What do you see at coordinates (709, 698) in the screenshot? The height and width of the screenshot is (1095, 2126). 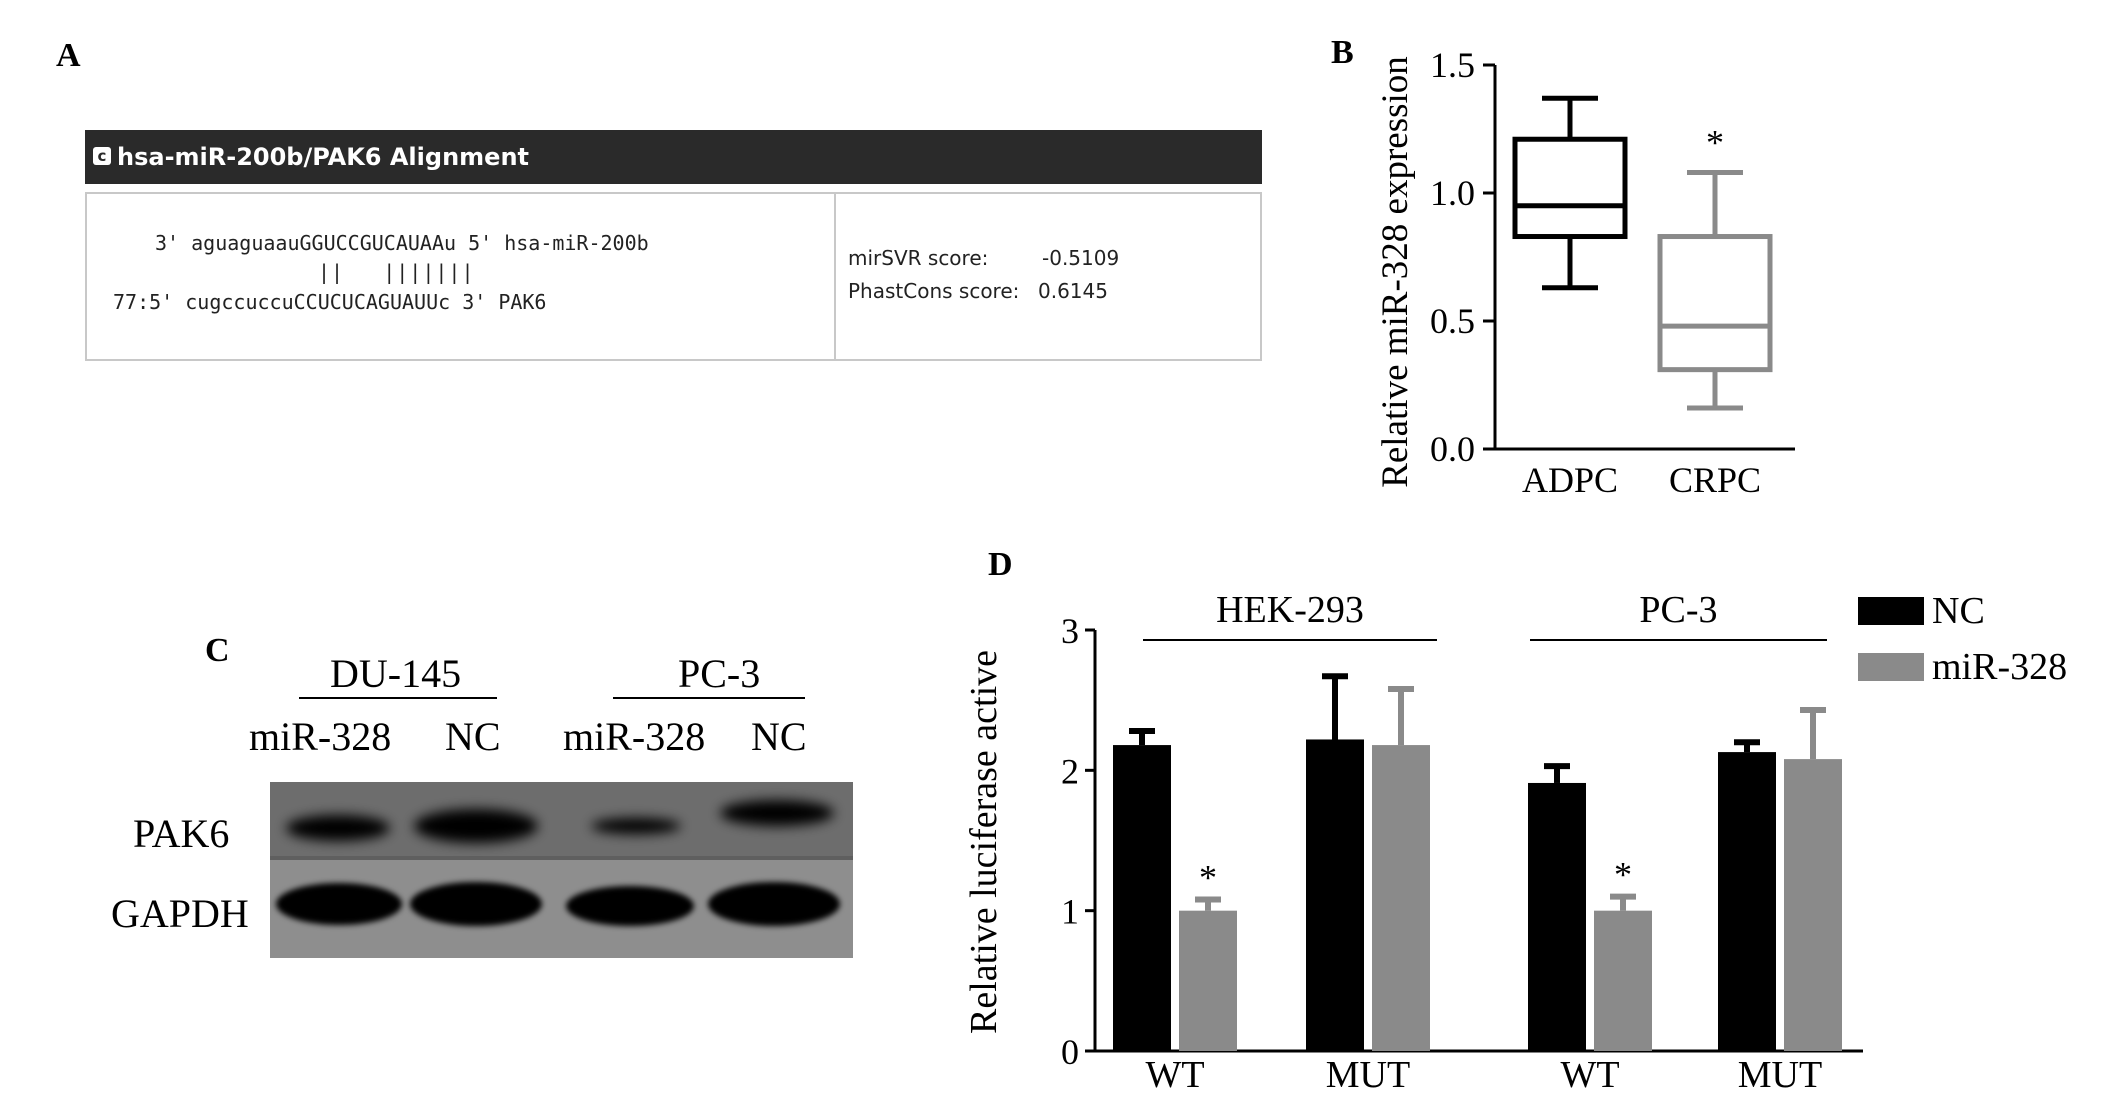 I see `blot-group-pc3-line` at bounding box center [709, 698].